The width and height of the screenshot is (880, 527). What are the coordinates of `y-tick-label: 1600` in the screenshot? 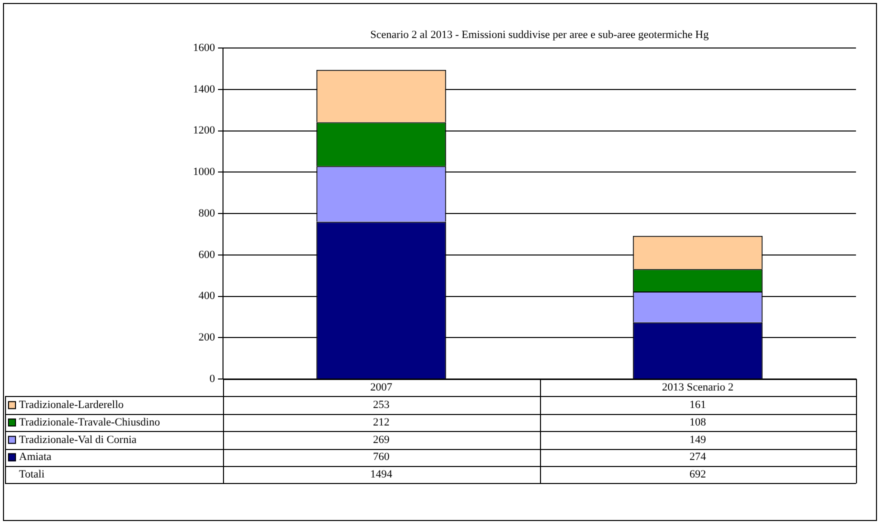 It's located at (204, 48).